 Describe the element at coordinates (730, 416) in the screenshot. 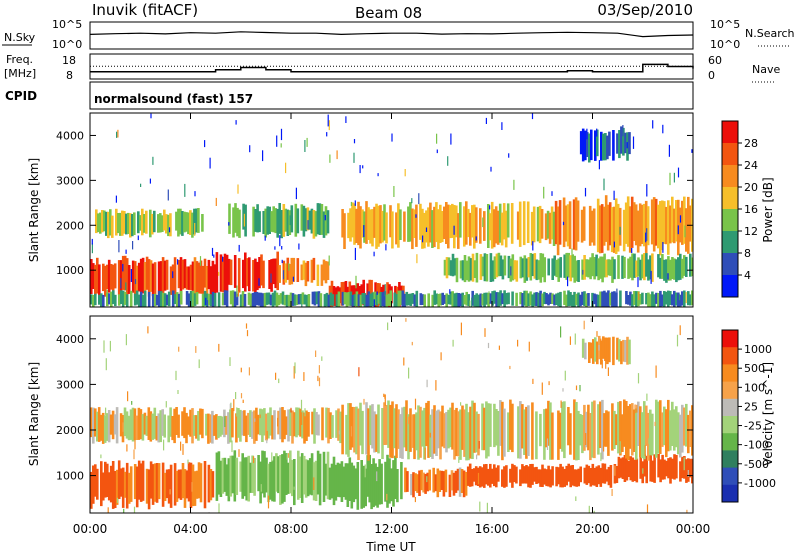

I see `velocity-colorbar-frame` at that location.